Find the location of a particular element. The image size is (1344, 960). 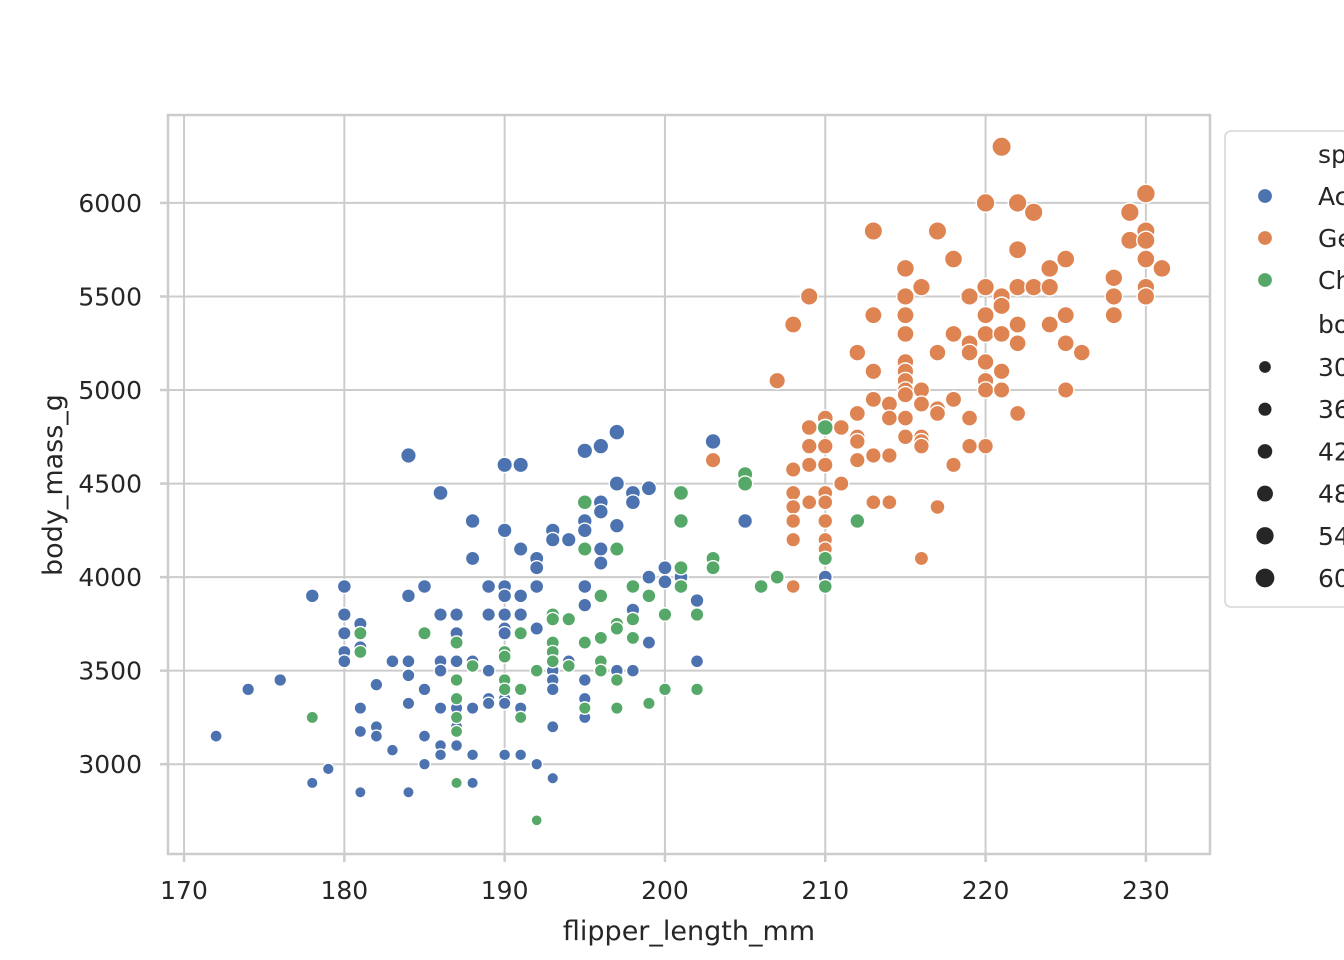

legend-size-label: 36 is located at coordinates (1331, 409).